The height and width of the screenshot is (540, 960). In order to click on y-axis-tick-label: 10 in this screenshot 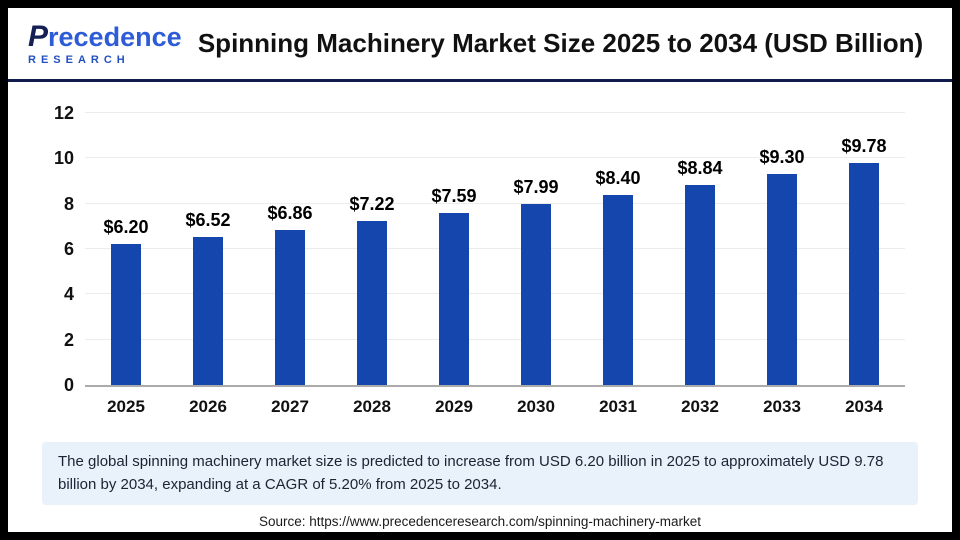, I will do `click(63, 158)`.